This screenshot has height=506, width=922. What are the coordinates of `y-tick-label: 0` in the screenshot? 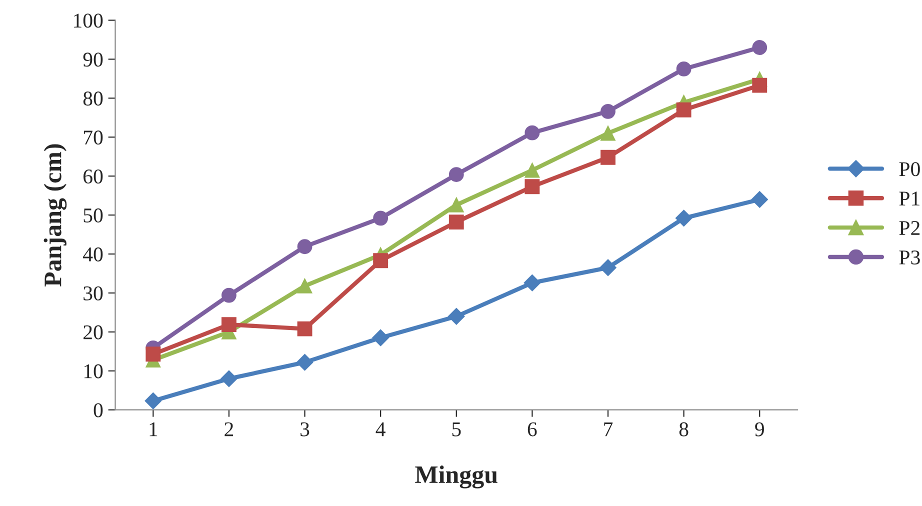 It's located at (98, 410).